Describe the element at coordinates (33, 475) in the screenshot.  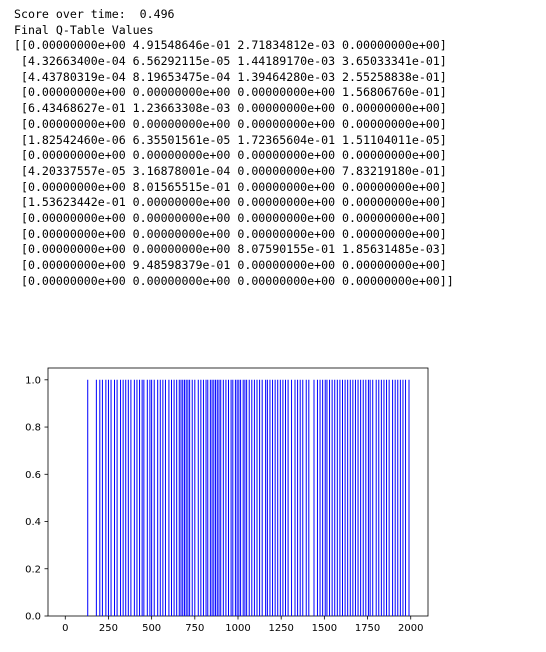
I see `y-tick-label: 0.6` at that location.